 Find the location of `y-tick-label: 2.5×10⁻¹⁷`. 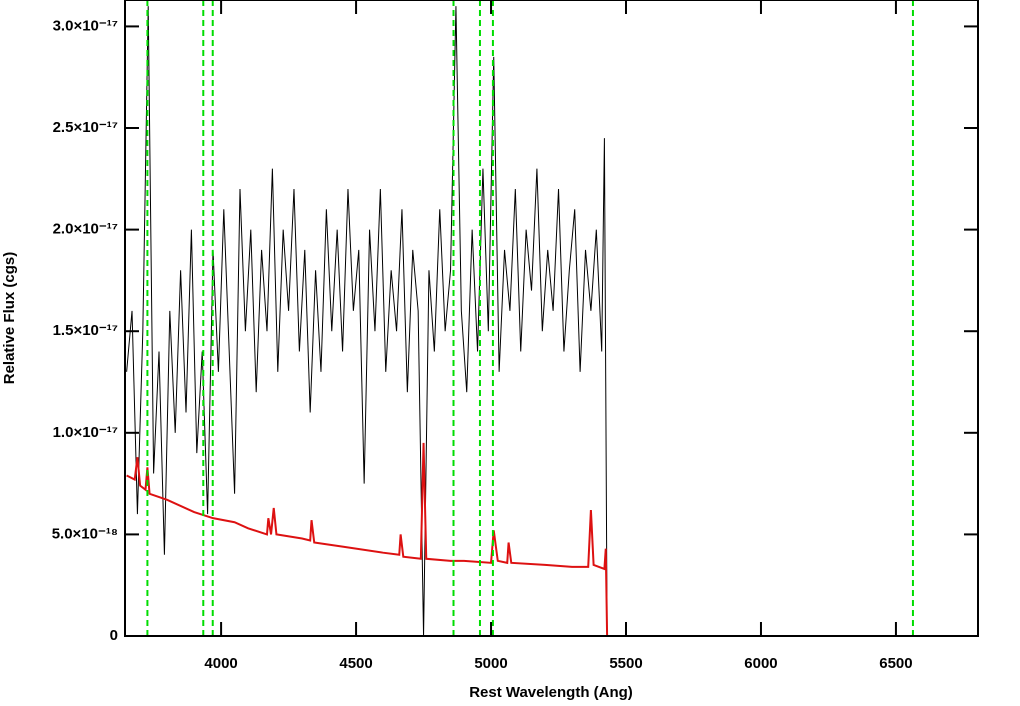

y-tick-label: 2.5×10⁻¹⁷ is located at coordinates (85, 127).